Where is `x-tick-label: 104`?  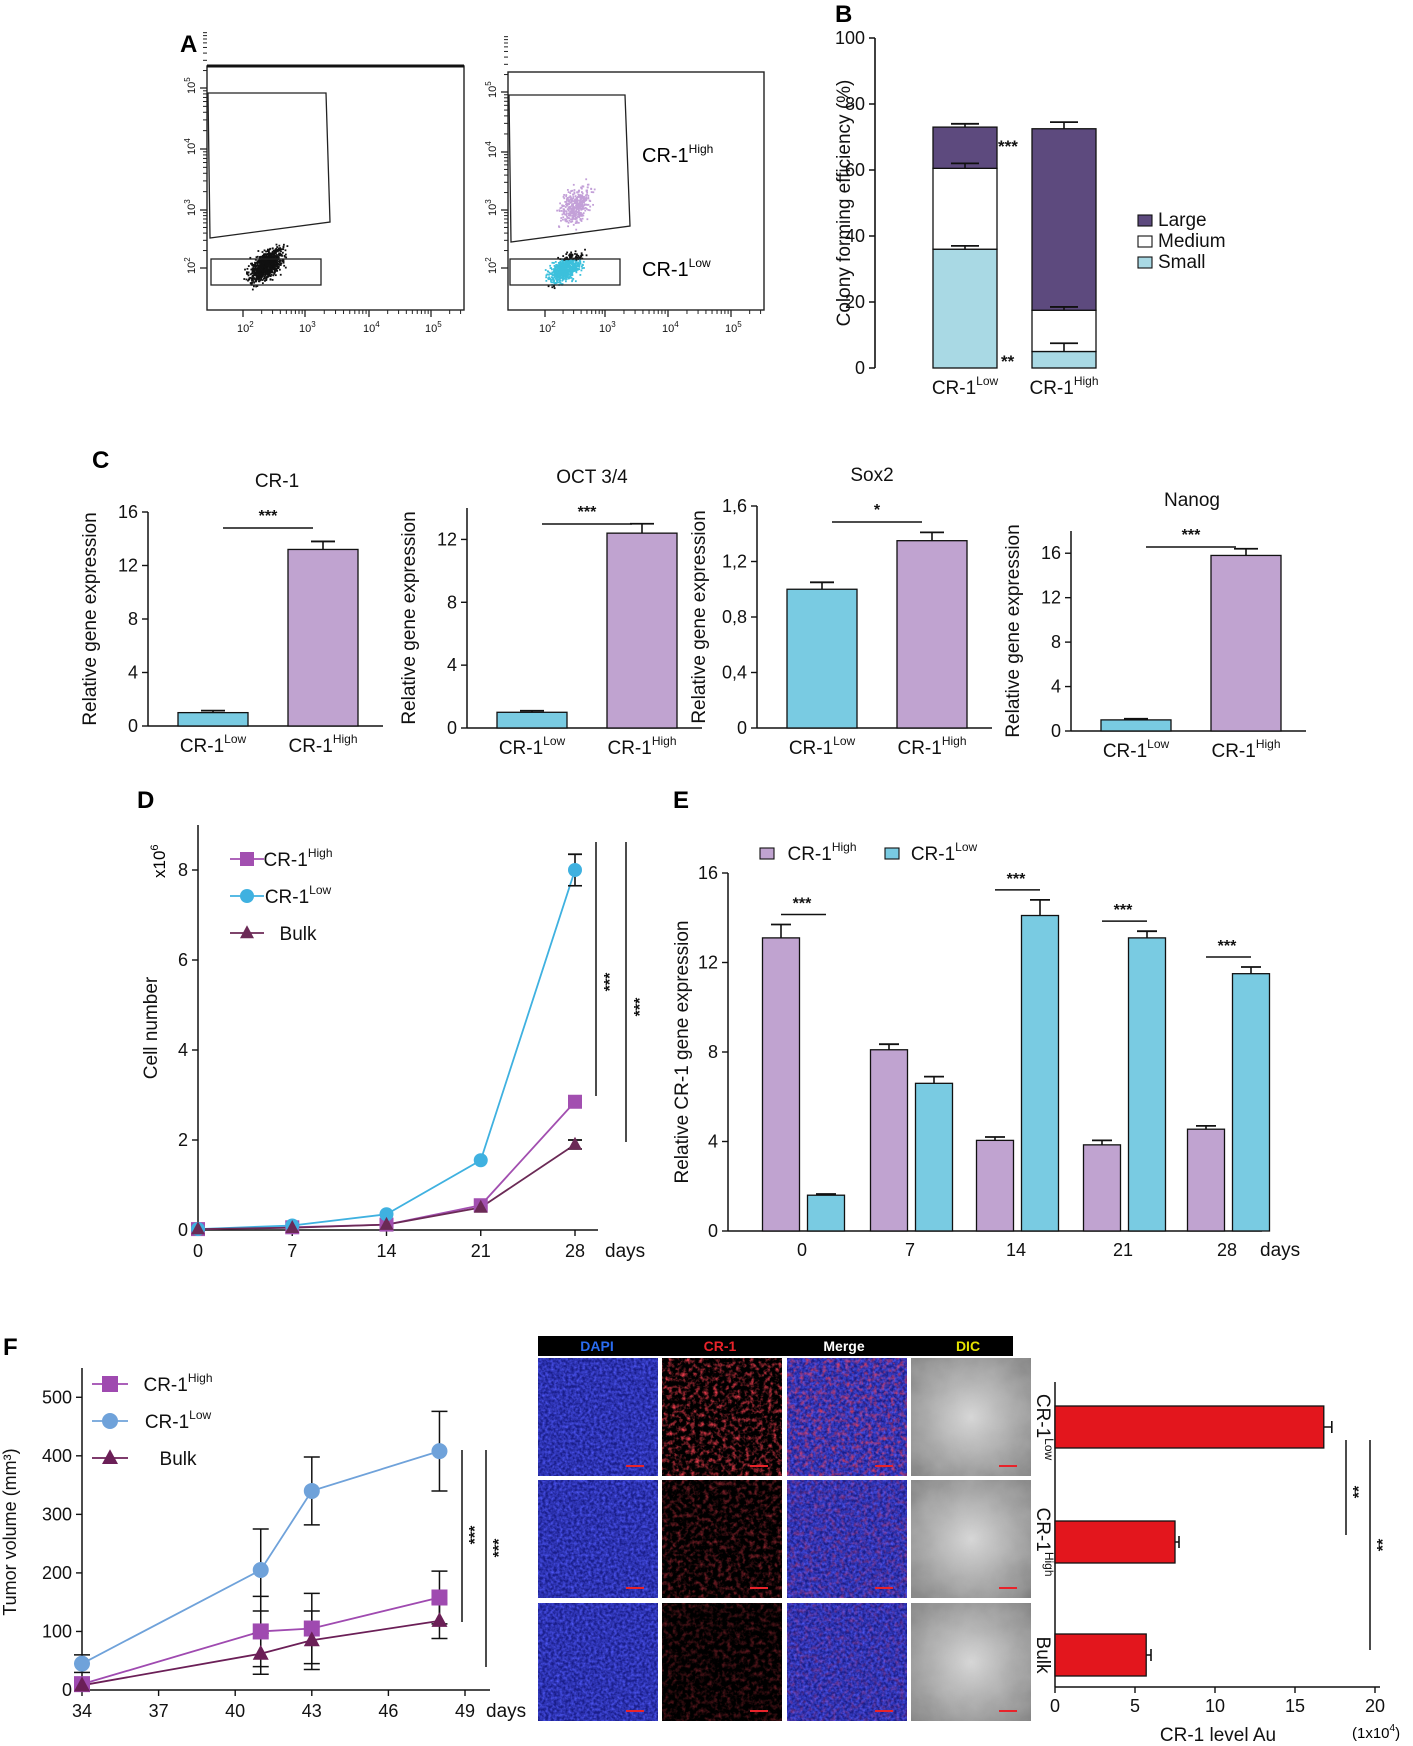 x-tick-label: 104 is located at coordinates (371, 327).